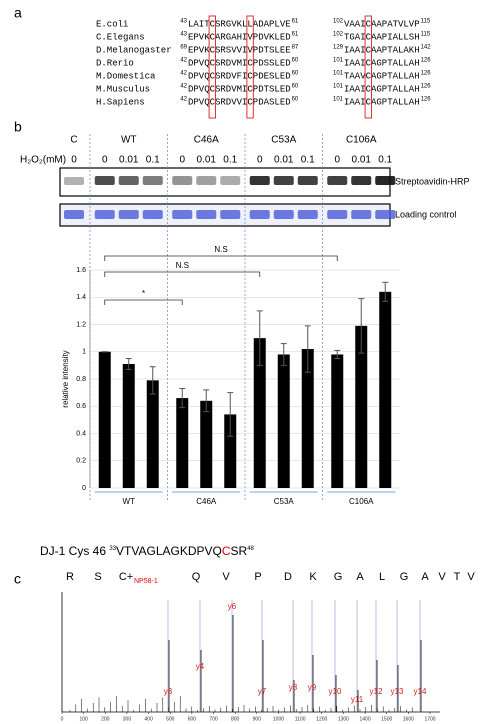 The width and height of the screenshot is (488, 724). What do you see at coordinates (73, 140) in the screenshot?
I see `lane-label: C` at bounding box center [73, 140].